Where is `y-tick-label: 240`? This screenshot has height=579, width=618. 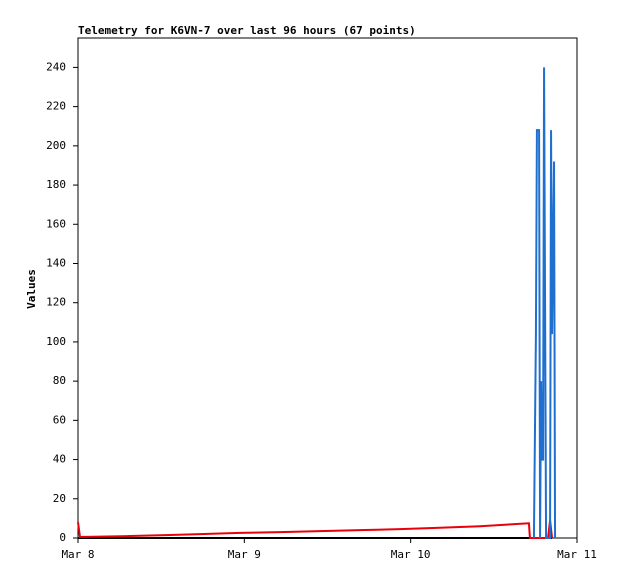 y-tick-label: 240 is located at coordinates (56, 66).